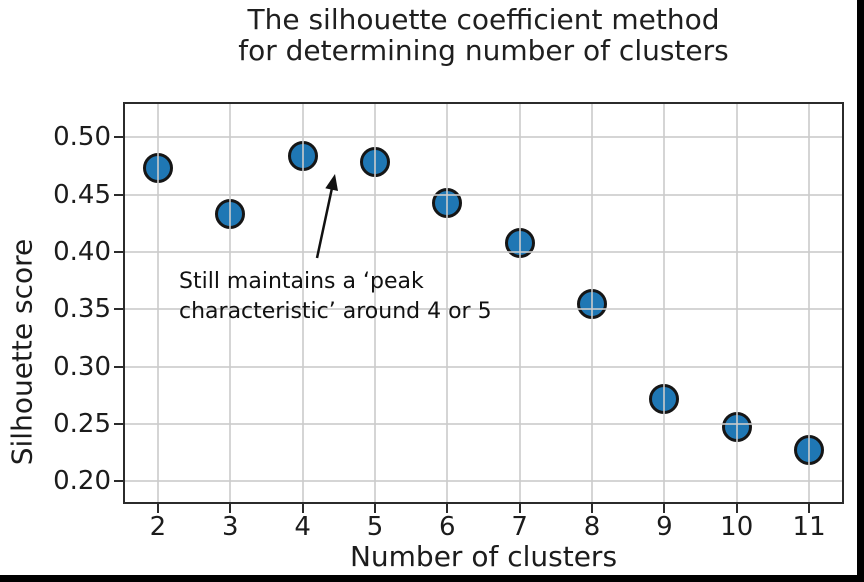  Describe the element at coordinates (664, 527) in the screenshot. I see `x-tick-label: 9` at that location.